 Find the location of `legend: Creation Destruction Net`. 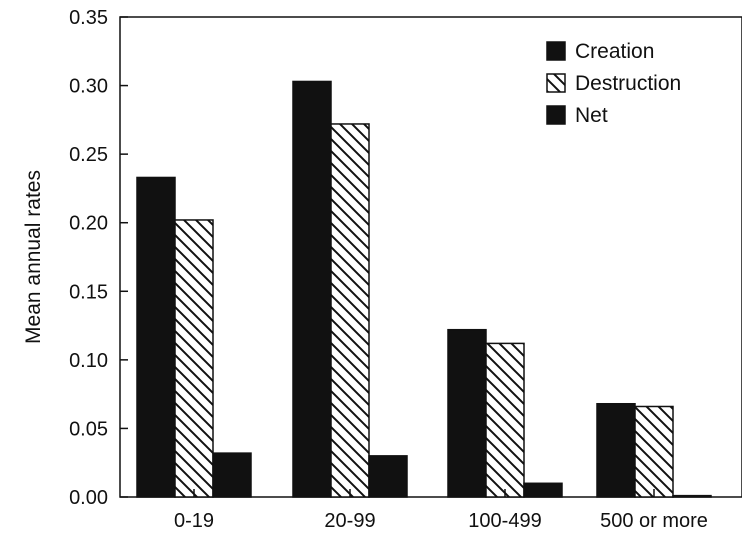

legend: Creation Destruction Net is located at coordinates (613, 83).